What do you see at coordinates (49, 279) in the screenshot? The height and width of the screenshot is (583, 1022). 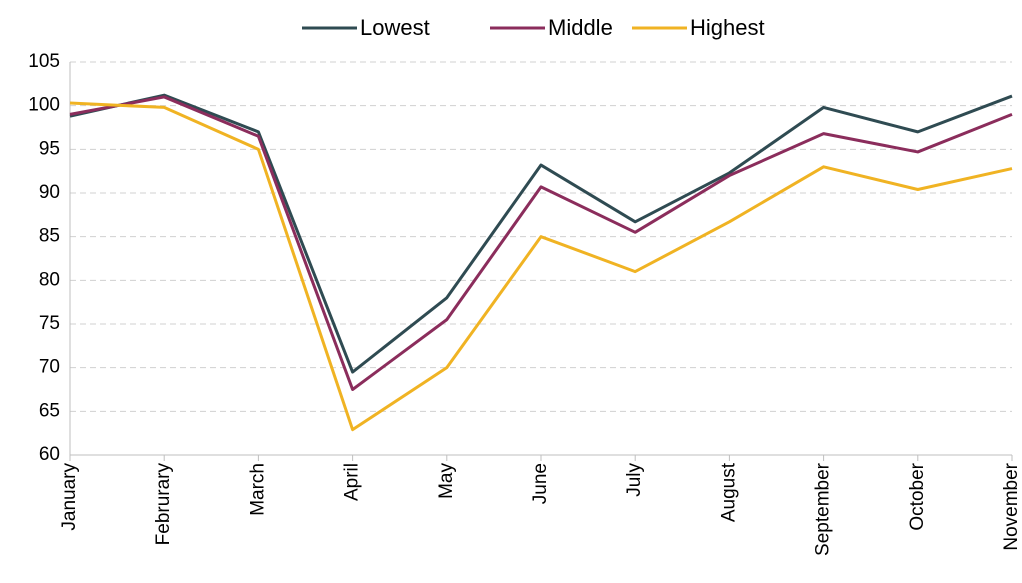 I see `y-tick-label: 80` at bounding box center [49, 279].